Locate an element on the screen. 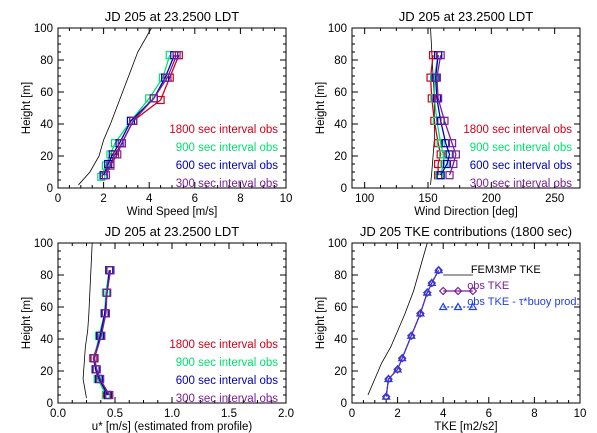  x-tick-label: 250 is located at coordinates (554, 199).